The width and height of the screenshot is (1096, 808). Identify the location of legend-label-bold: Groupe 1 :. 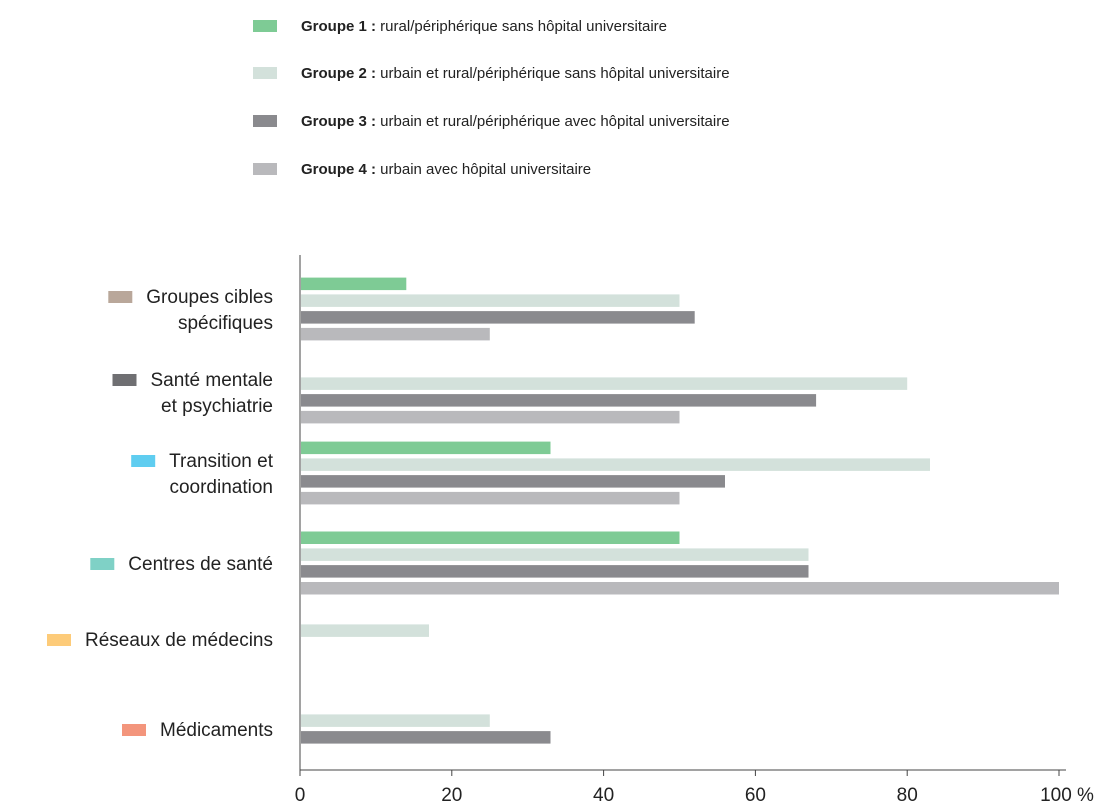
(338, 26).